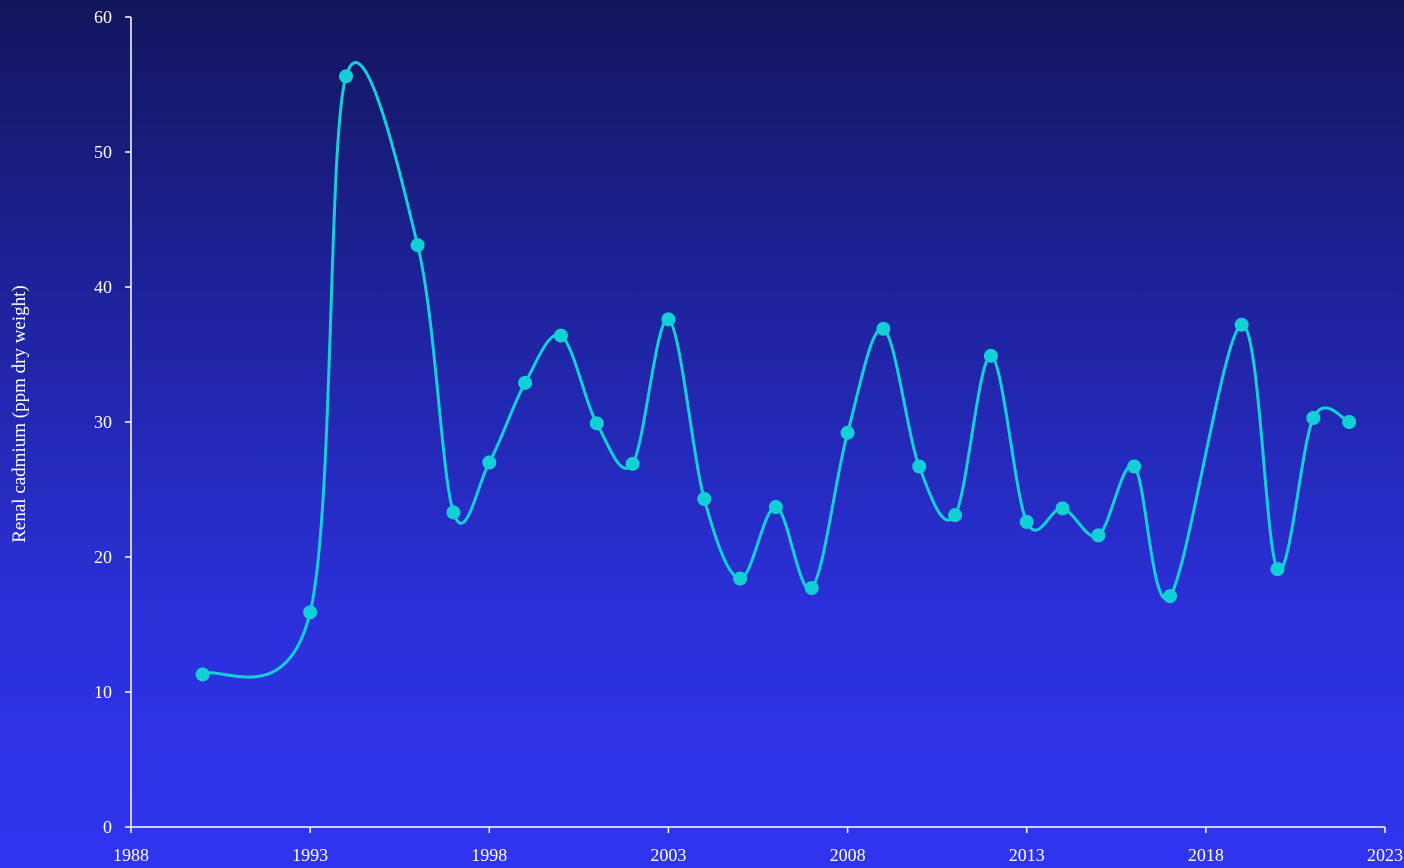 Image resolution: width=1404 pixels, height=868 pixels. I want to click on x-tick-label: 2023, so click(1385, 855).